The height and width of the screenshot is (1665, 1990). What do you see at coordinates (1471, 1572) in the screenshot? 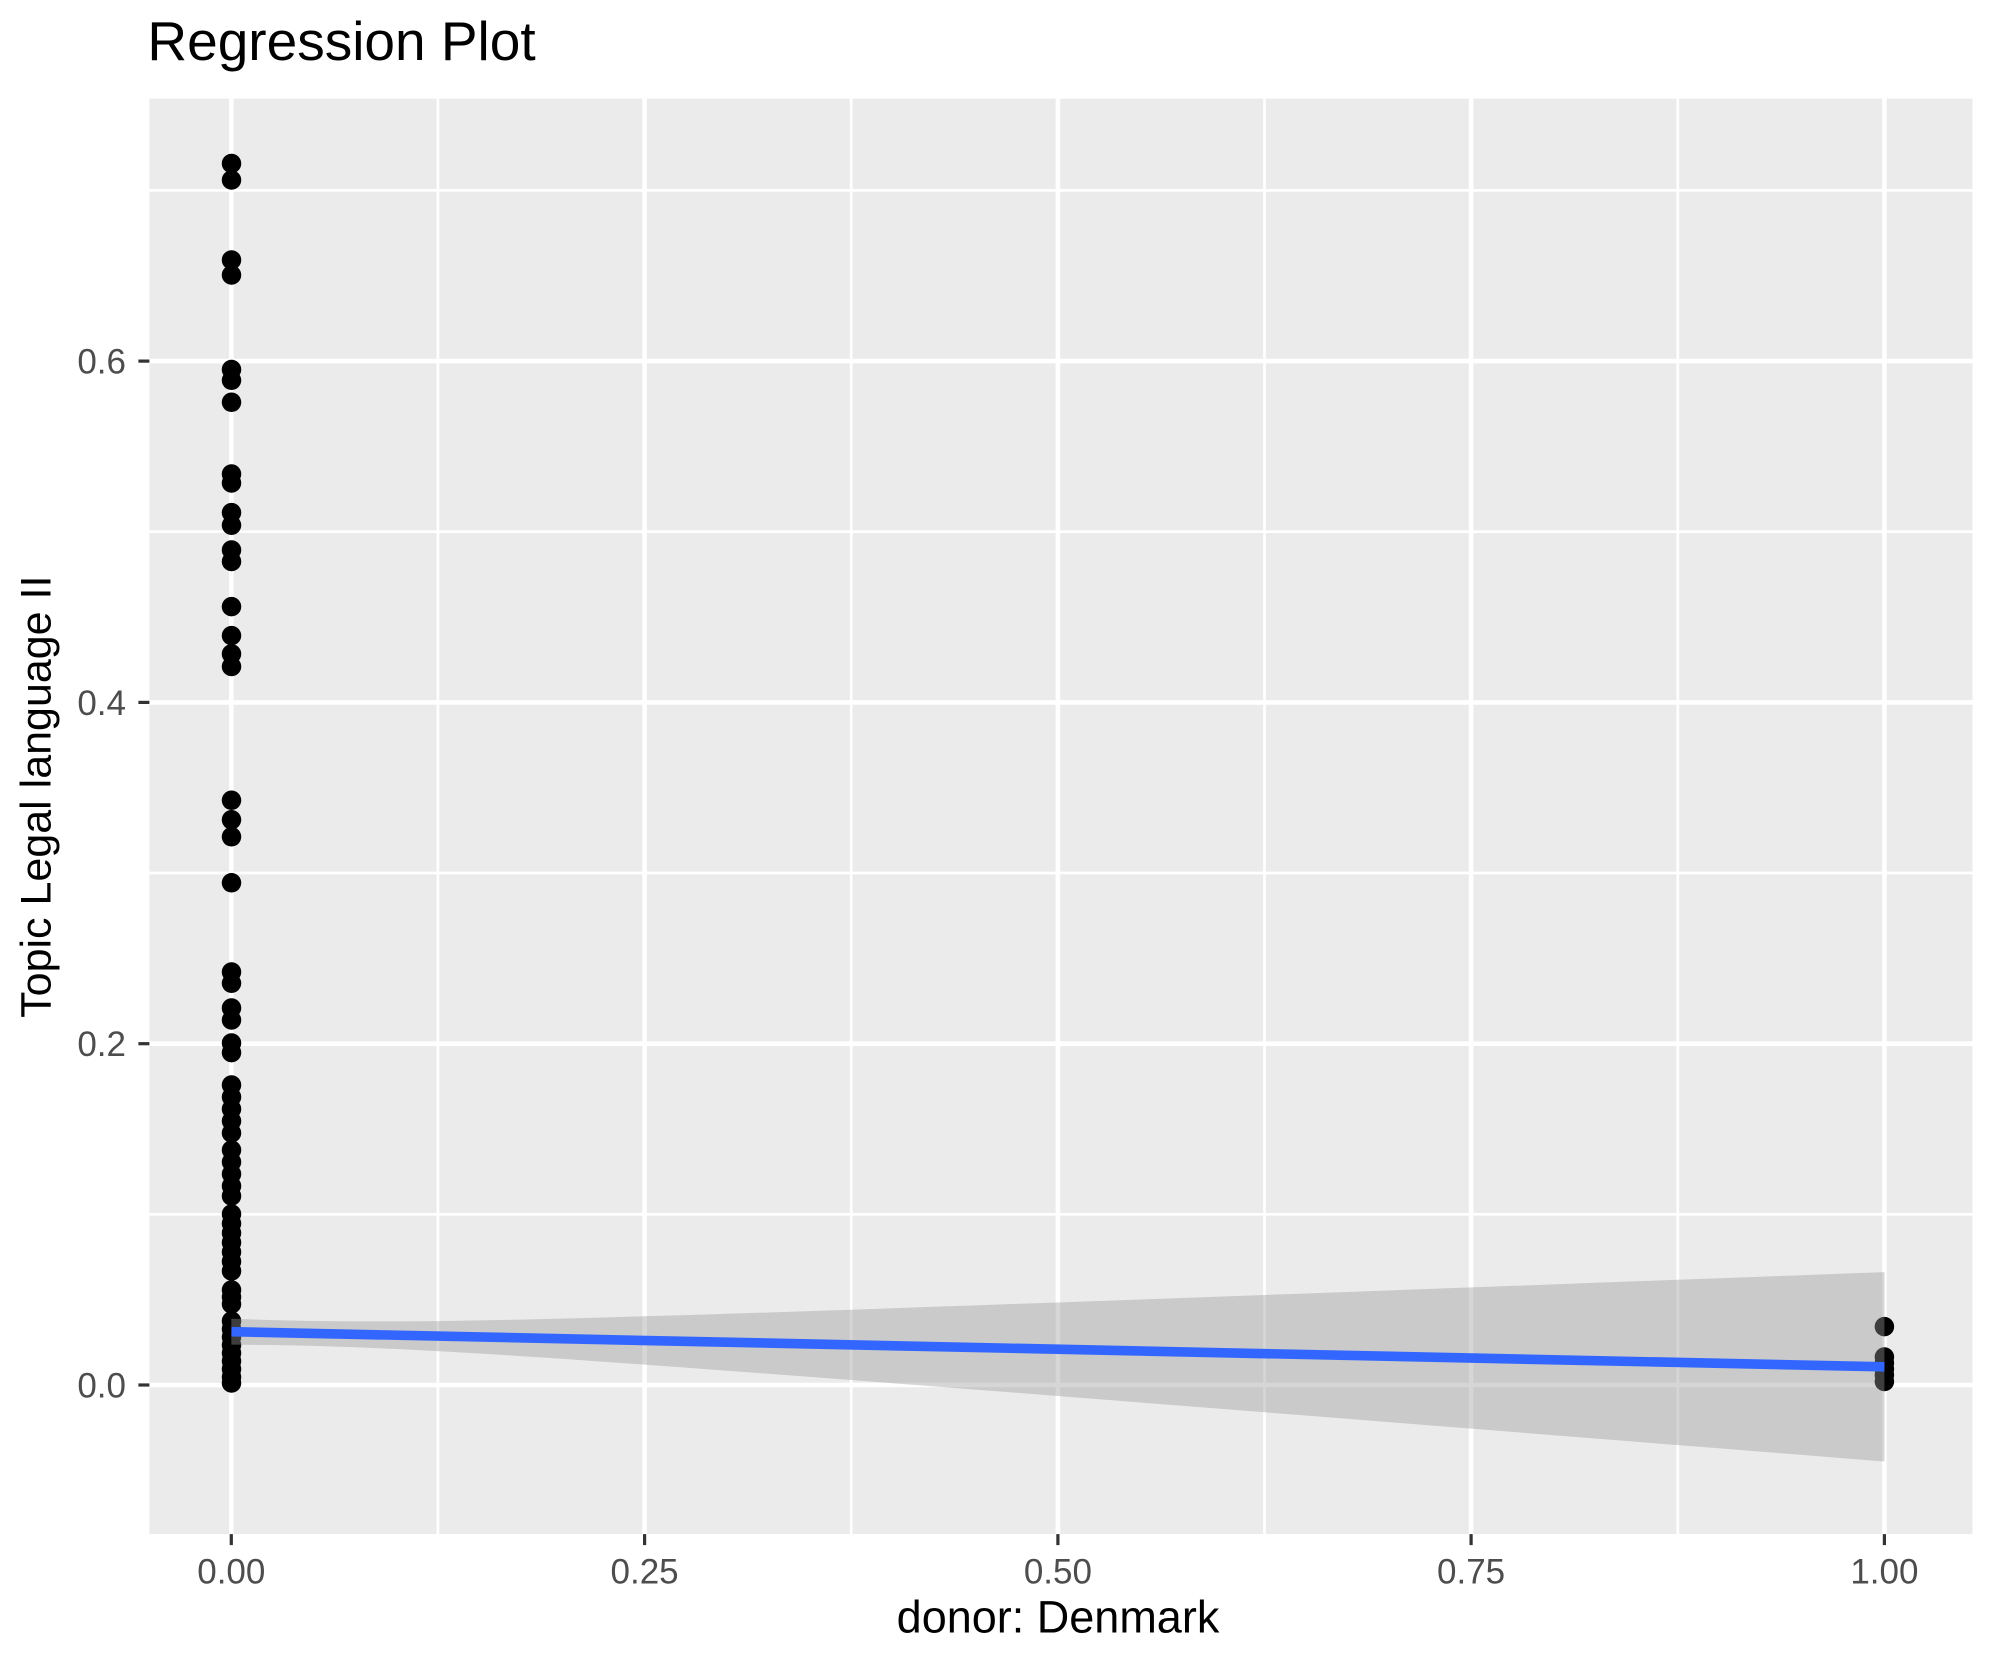
I see `svg-text: 0.75` at bounding box center [1471, 1572].